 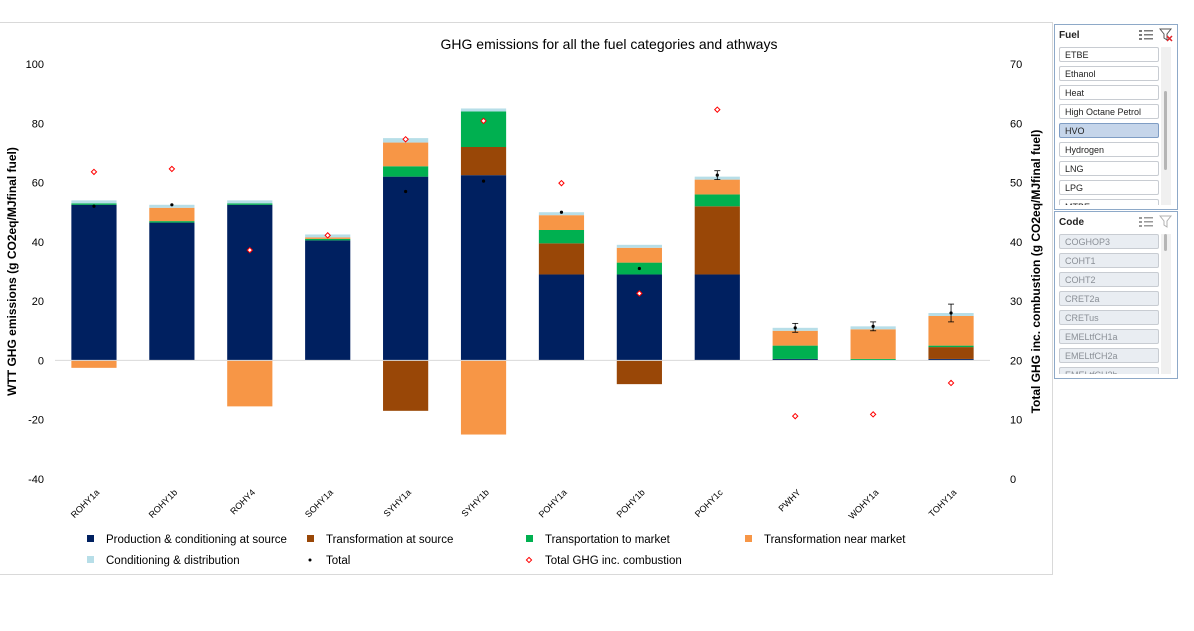 I want to click on slicer-item: Ethanol, so click(x=1109, y=73).